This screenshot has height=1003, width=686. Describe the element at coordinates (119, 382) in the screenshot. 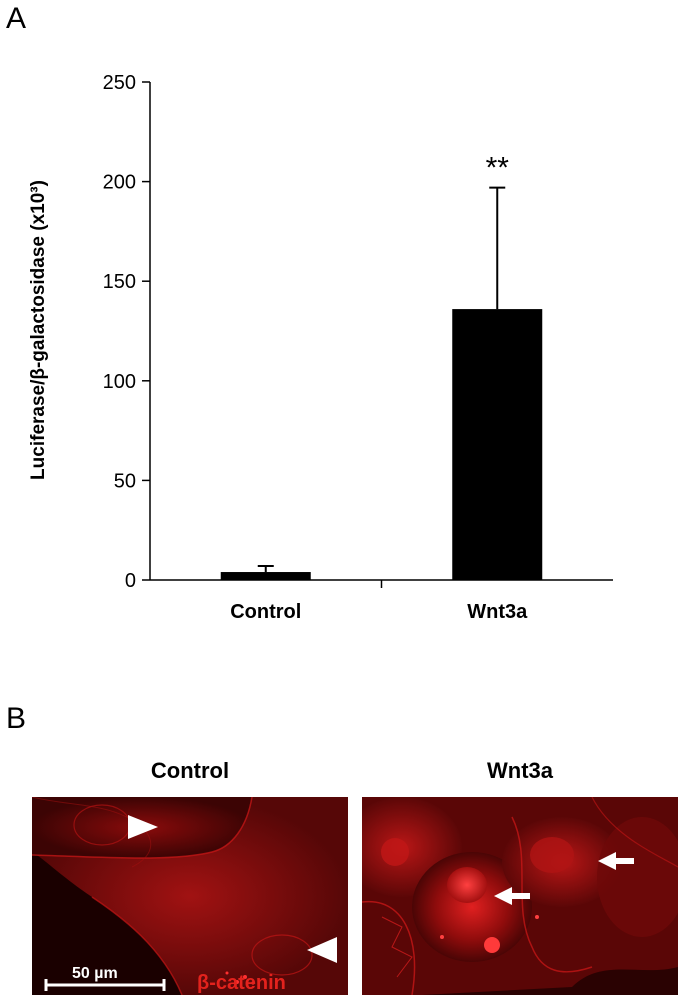

I see `y-tick-label: 100` at that location.